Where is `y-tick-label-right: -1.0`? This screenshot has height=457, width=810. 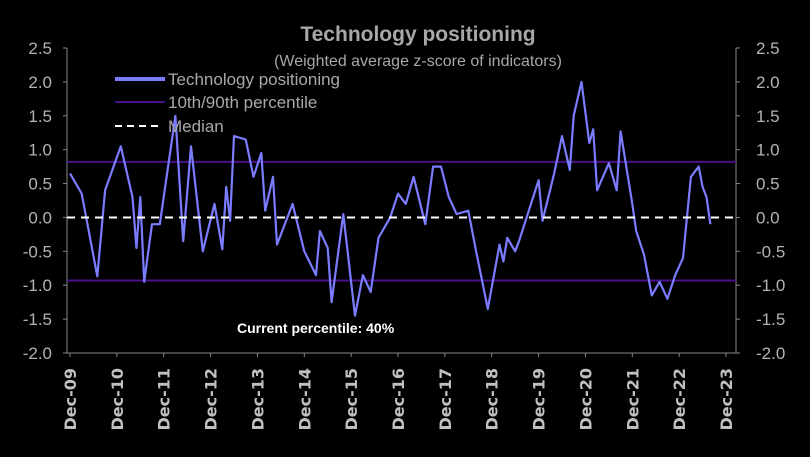
y-tick-label-right: -1.0 is located at coordinates (770, 285).